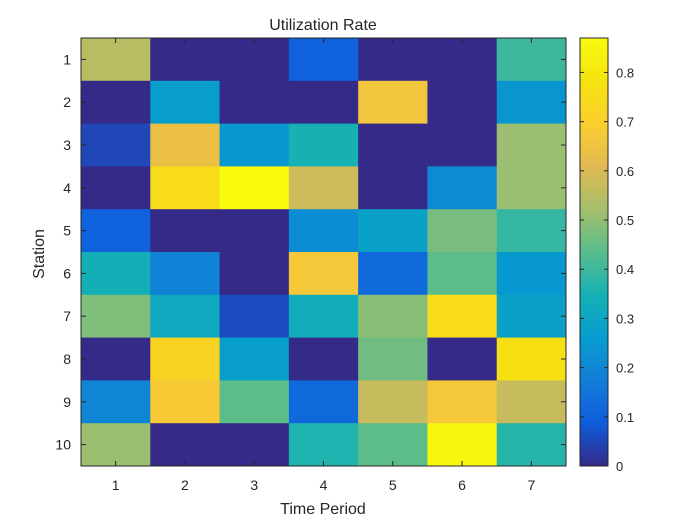 This screenshot has height=530, width=700. Describe the element at coordinates (67, 402) in the screenshot. I see `y-tick-label: 9` at that location.